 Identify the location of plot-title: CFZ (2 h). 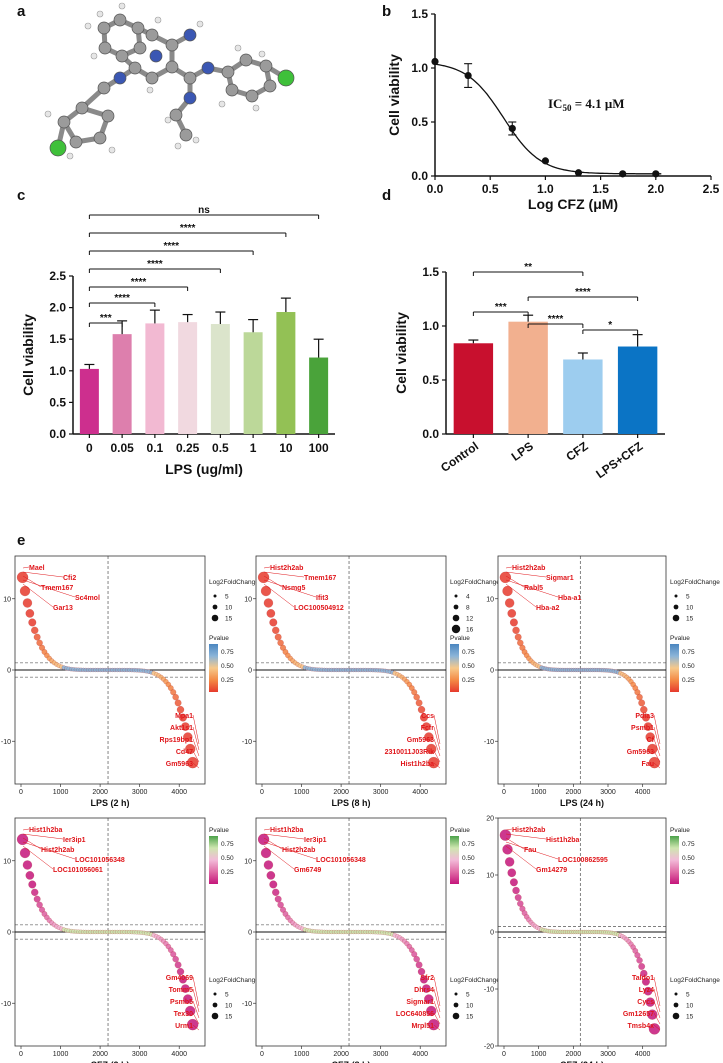
(110, 1061).